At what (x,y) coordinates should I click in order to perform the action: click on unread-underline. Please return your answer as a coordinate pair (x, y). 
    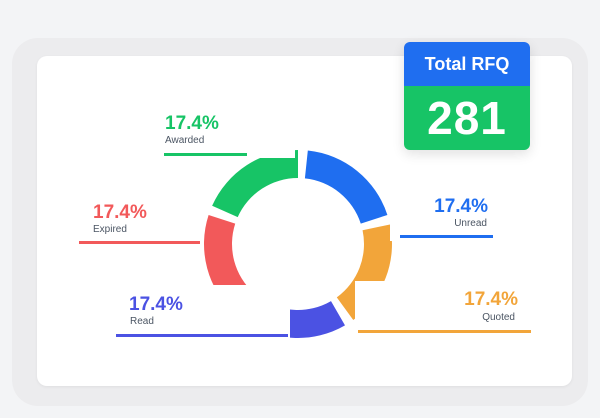
    Looking at the image, I should click on (446, 236).